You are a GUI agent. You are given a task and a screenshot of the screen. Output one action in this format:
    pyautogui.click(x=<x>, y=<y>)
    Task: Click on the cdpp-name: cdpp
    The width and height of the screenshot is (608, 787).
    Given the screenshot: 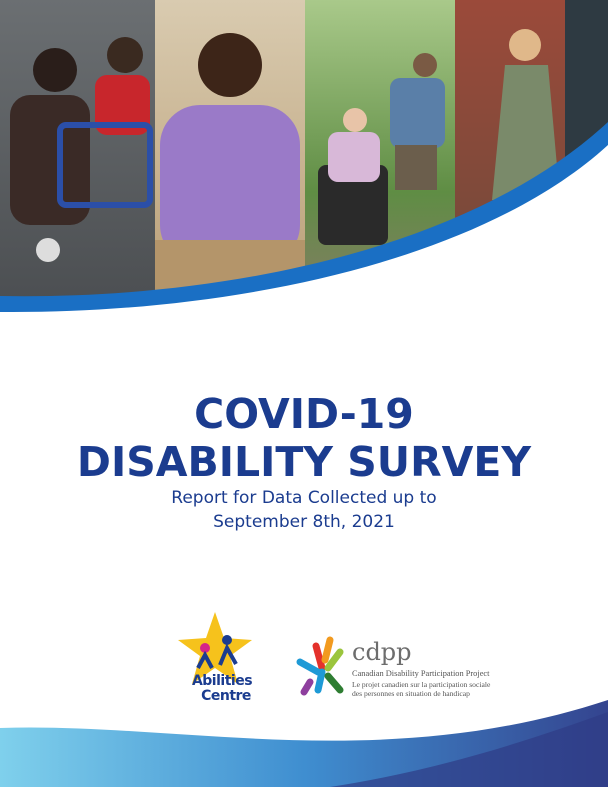 What is the action you would take?
    pyautogui.click(x=382, y=652)
    